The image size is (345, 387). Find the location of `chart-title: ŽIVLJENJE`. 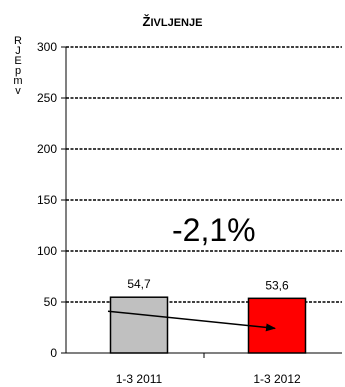

chart-title: ŽIVLJENJE is located at coordinates (172, 21).